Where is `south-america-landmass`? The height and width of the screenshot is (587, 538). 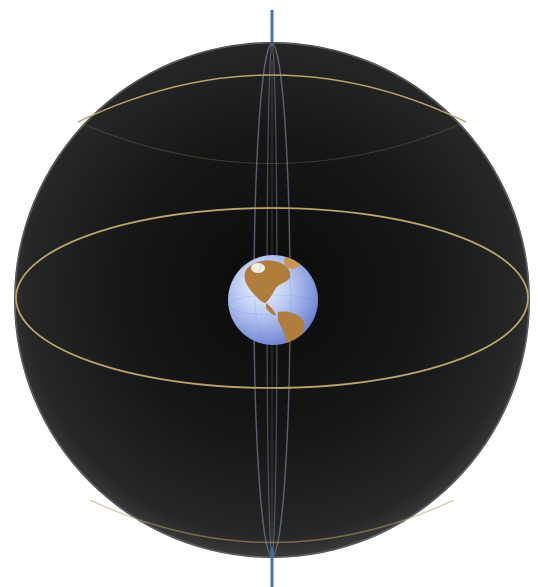 south-america-landmass is located at coordinates (291, 328).